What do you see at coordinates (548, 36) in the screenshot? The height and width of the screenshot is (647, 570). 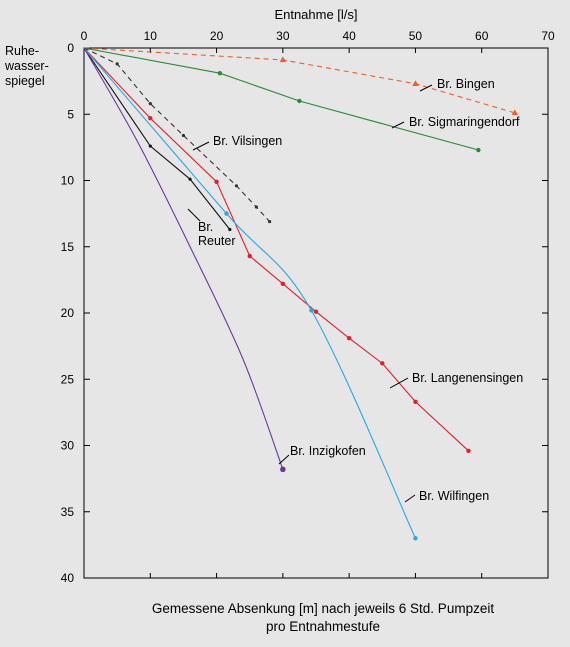 I see `x-tick-label: 70` at bounding box center [548, 36].